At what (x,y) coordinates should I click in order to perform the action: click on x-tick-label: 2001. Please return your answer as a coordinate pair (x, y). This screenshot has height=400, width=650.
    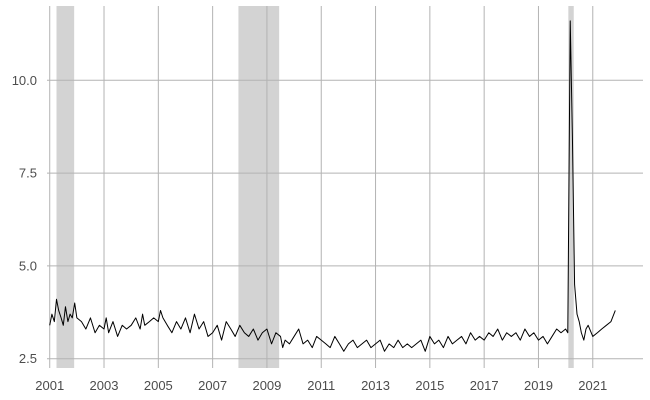
    Looking at the image, I should click on (49, 385).